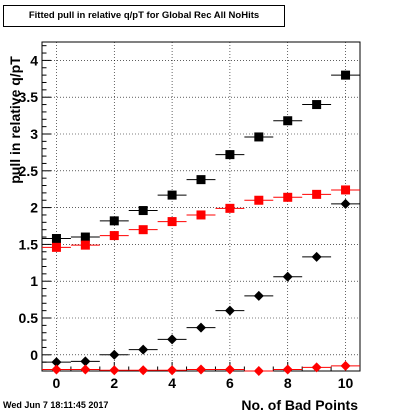 The image size is (400, 414). Describe the element at coordinates (34, 355) in the screenshot. I see `y-tick-label: 0` at that location.